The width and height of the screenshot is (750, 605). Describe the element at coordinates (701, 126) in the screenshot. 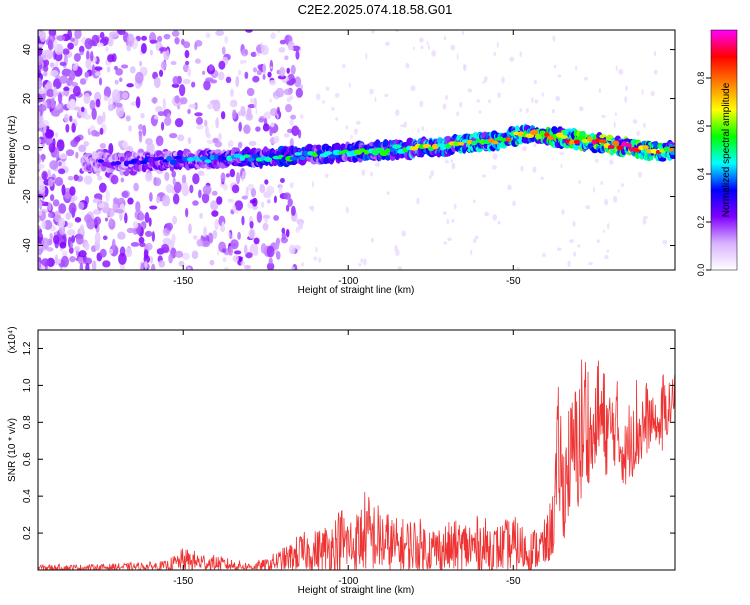

I see `colorbar-tick-label: 0.6` at that location.